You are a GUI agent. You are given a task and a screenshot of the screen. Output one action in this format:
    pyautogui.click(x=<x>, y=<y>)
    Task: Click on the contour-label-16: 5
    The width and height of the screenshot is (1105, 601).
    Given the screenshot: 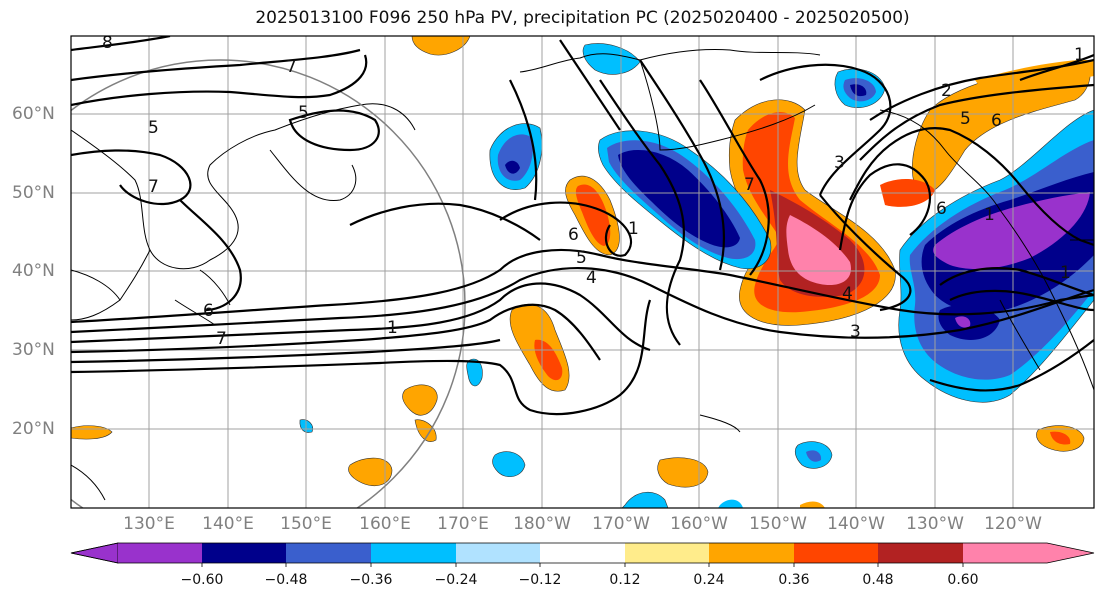 What is the action you would take?
    pyautogui.click(x=965, y=119)
    